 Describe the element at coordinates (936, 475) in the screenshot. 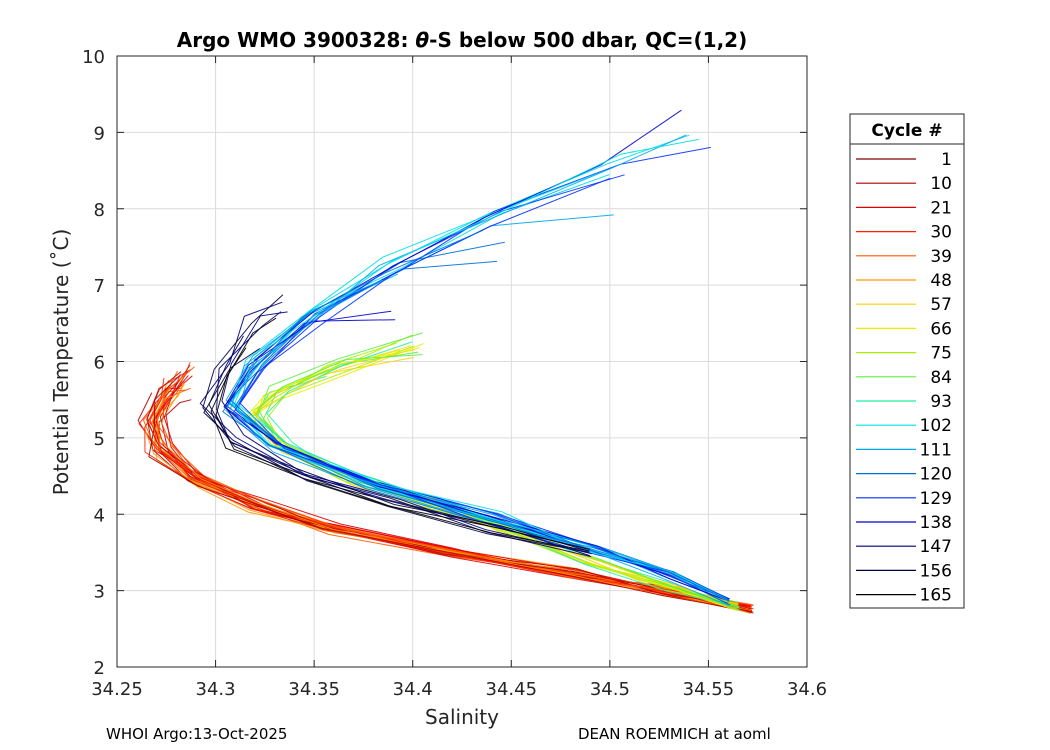

I see `legend-entry-label: 120` at that location.